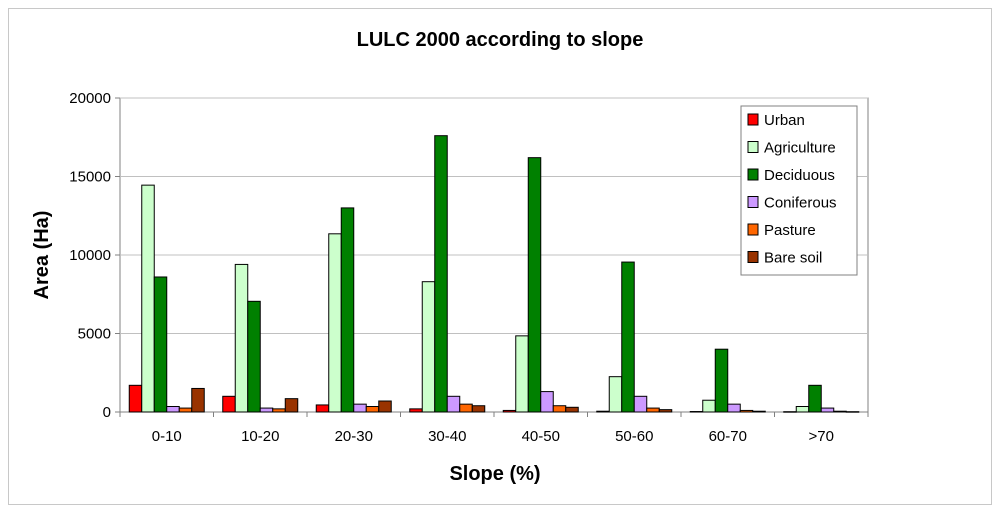 This screenshot has width=1000, height=513. I want to click on chart-title: LULC 2000 according to slope, so click(500, 40).